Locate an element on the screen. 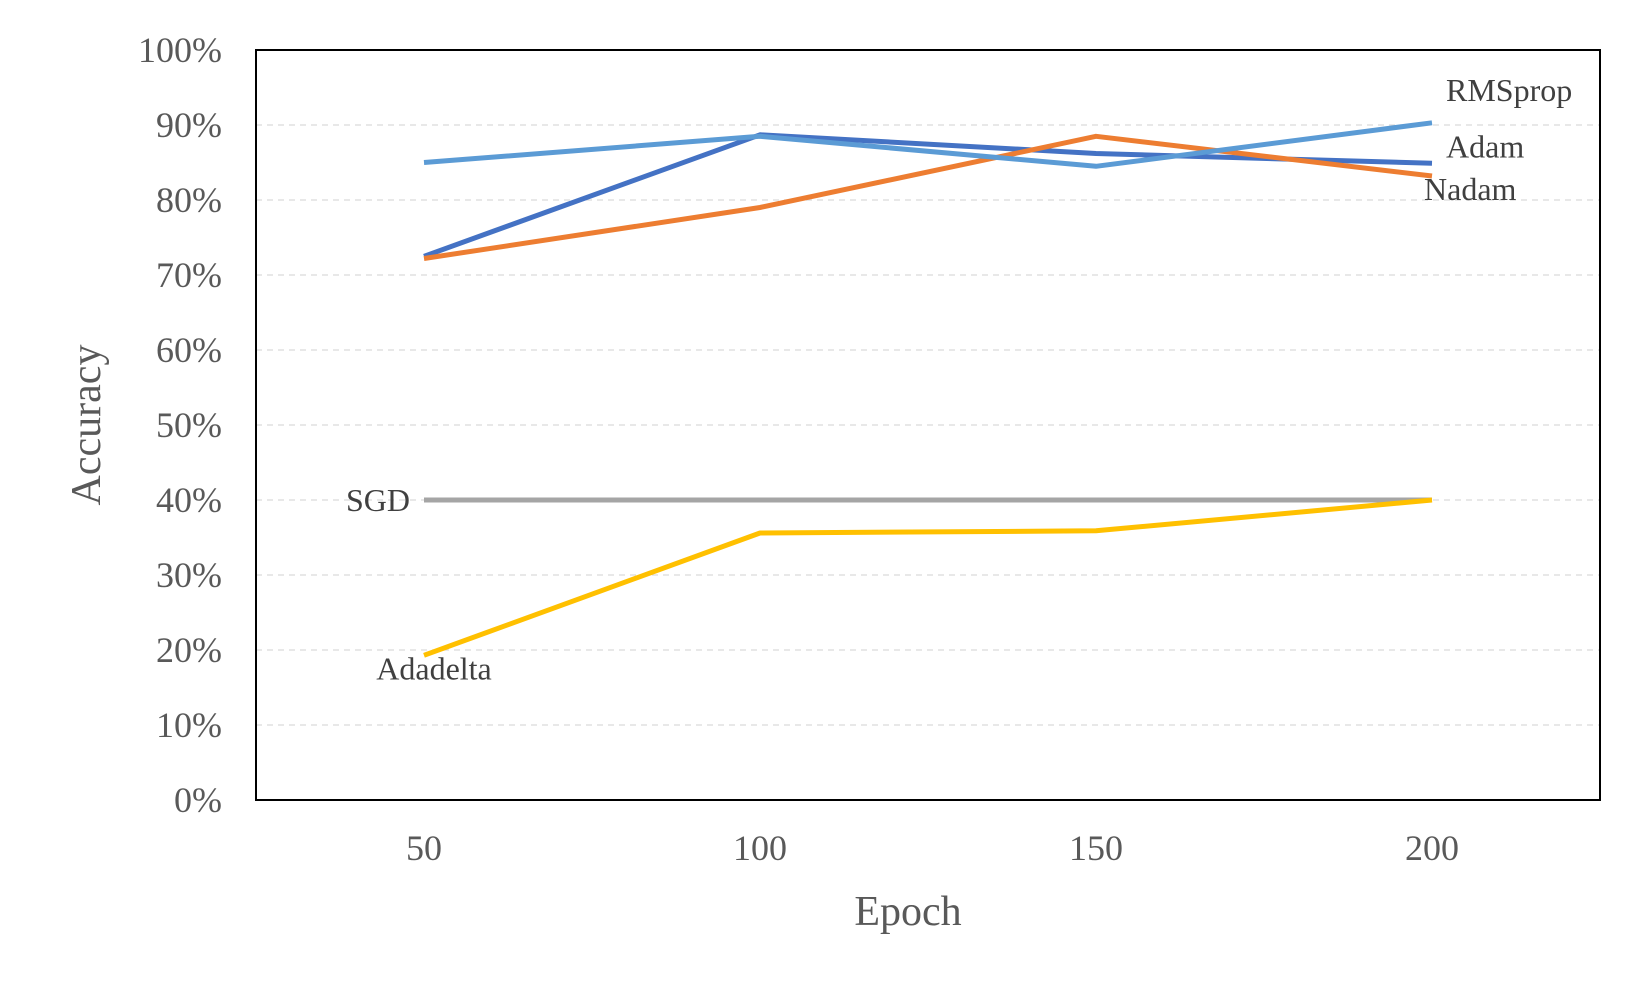  y-tick-label: 0% is located at coordinates (198, 800).